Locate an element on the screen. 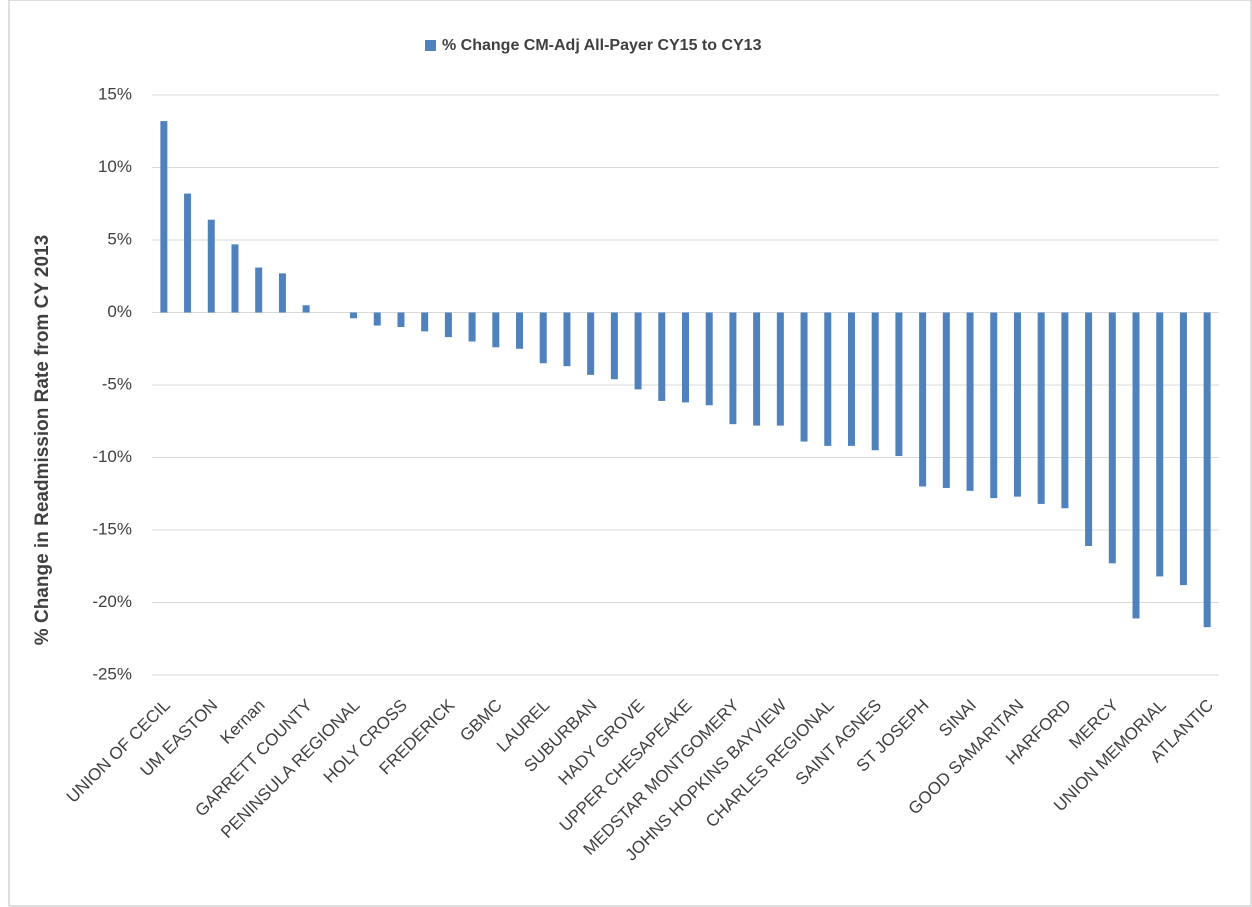  y-tick-label: 10% is located at coordinates (115, 166).